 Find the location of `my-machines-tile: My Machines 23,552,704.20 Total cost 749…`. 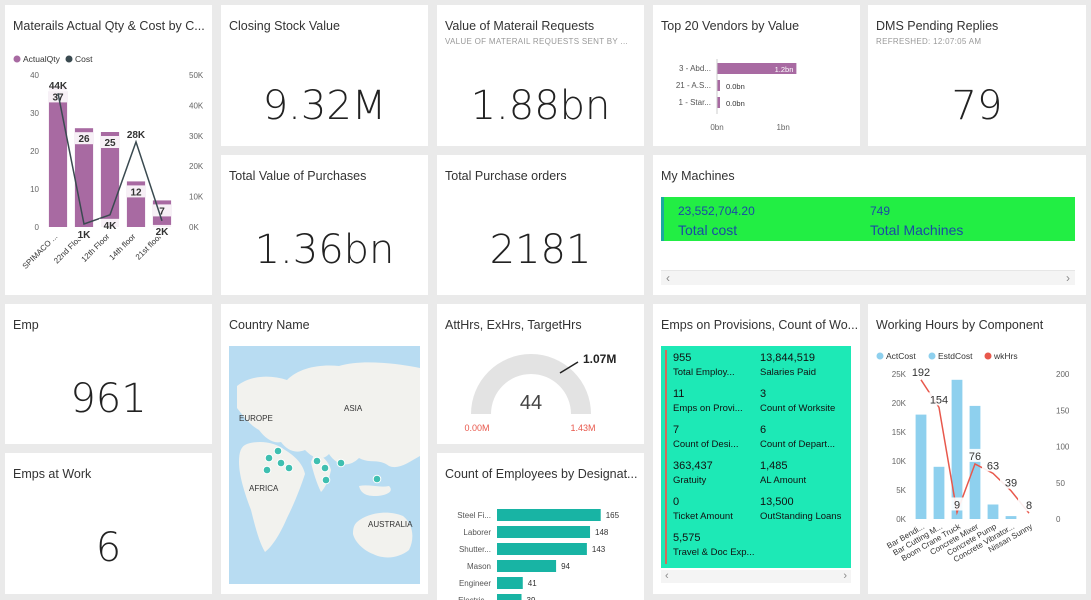

my-machines-tile: My Machines 23,552,704.20 Total cost 749… is located at coordinates (869, 225).